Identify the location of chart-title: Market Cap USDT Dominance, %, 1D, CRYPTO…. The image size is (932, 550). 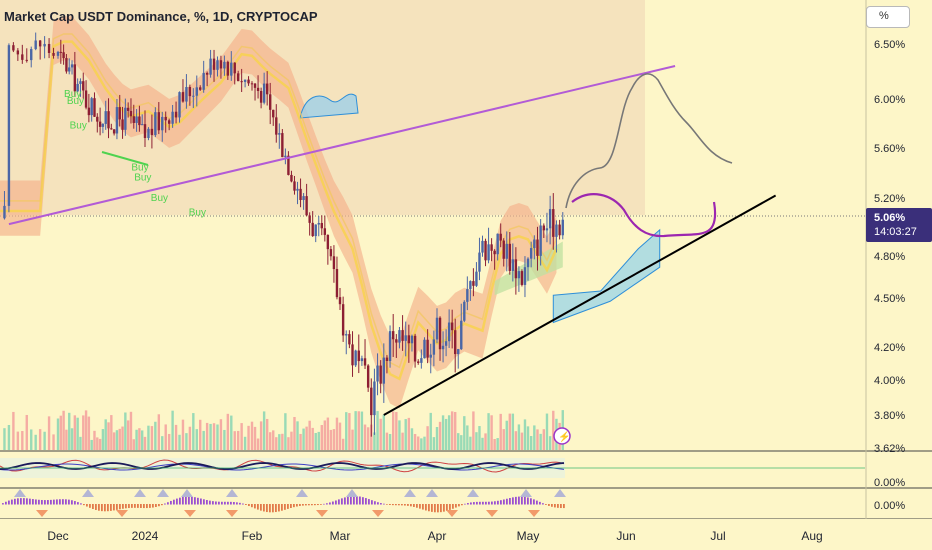
(161, 16).